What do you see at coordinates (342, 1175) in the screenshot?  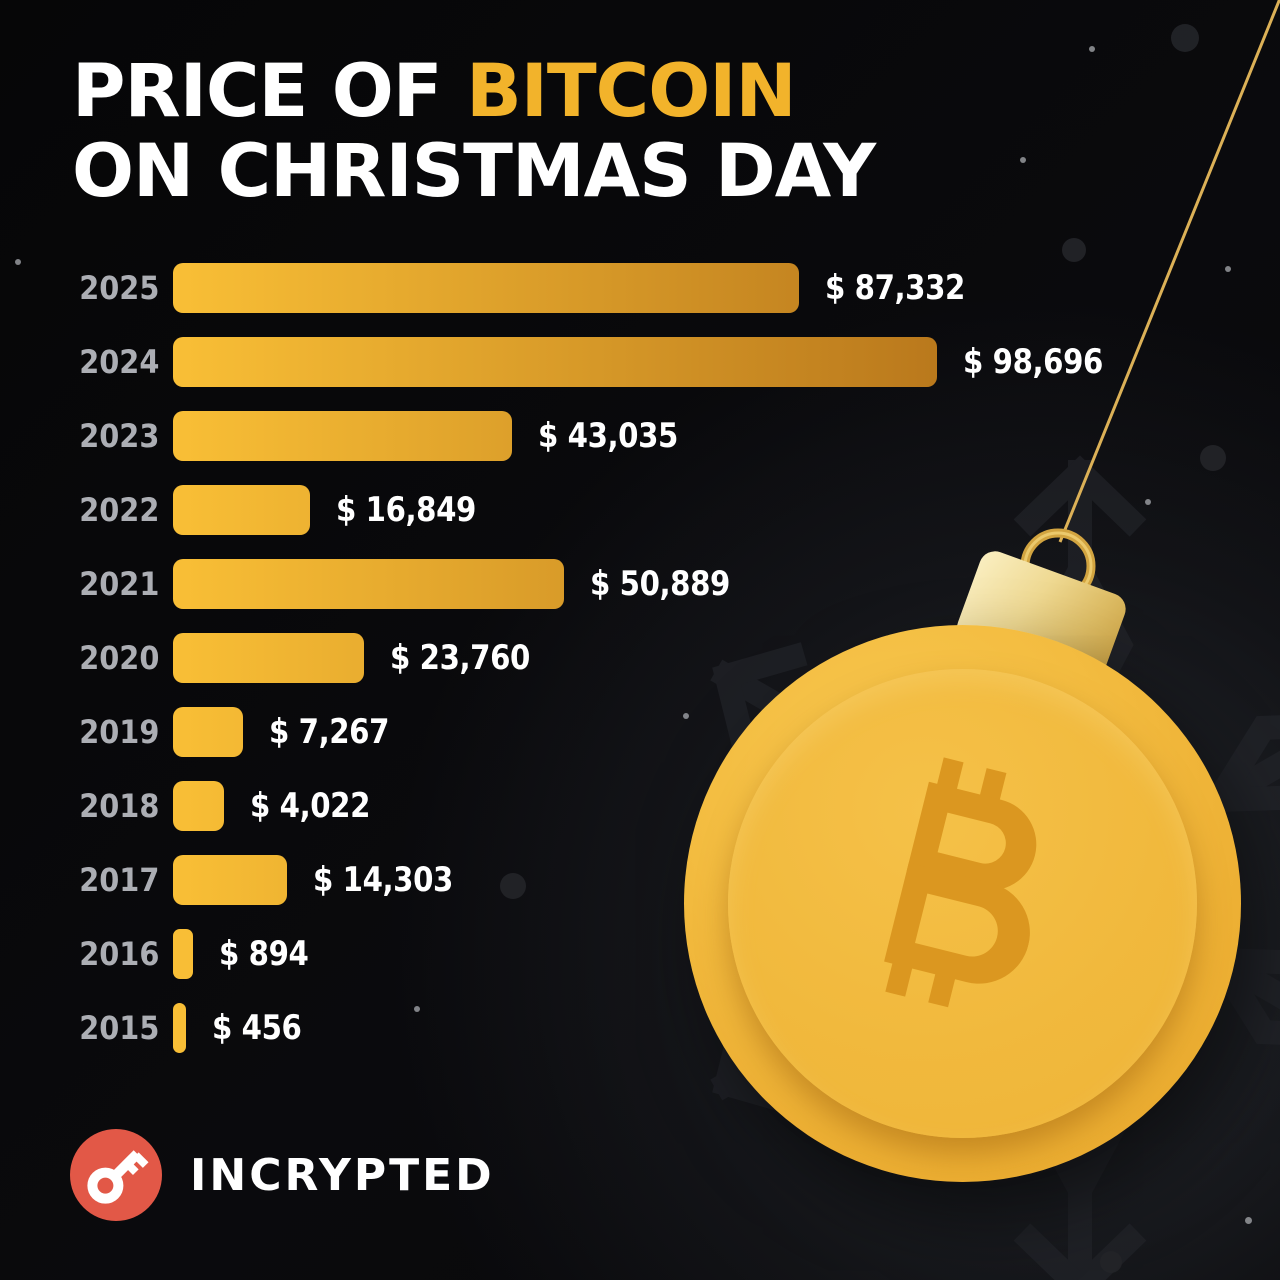 I see `brand-name: INCRYPTED` at bounding box center [342, 1175].